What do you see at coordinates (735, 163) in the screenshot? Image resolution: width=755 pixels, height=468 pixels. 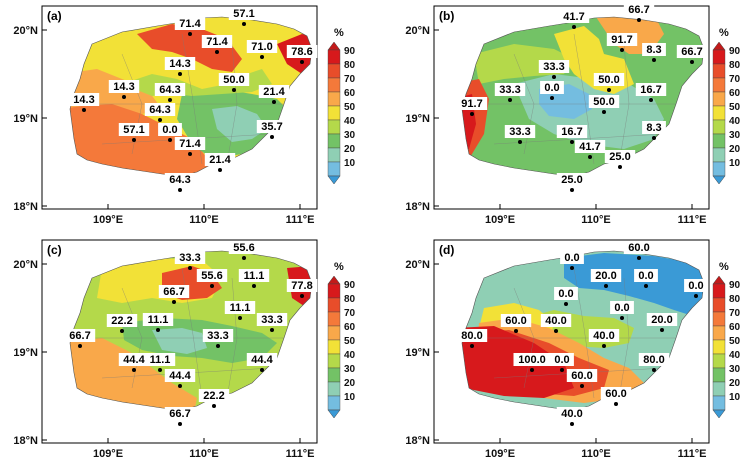 I see `colorbar-tick-label: 10` at bounding box center [735, 163].